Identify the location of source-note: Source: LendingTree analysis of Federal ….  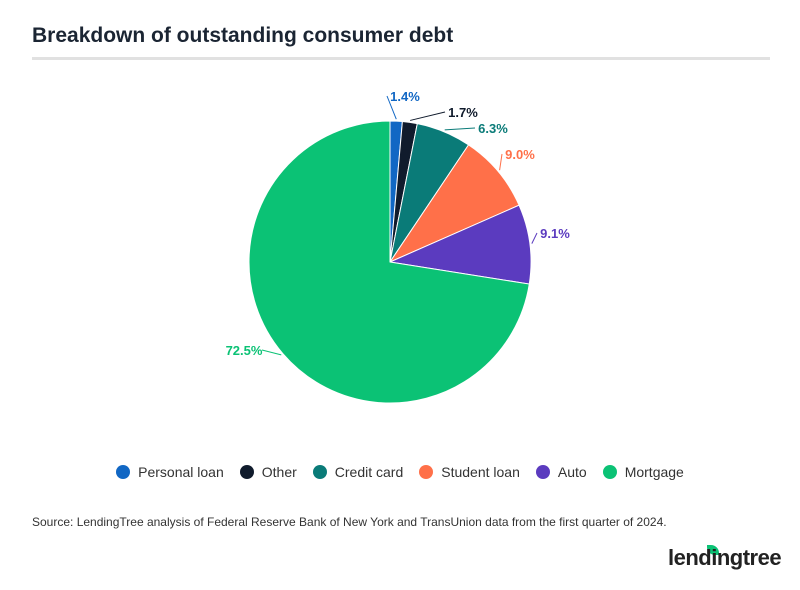
(349, 522).